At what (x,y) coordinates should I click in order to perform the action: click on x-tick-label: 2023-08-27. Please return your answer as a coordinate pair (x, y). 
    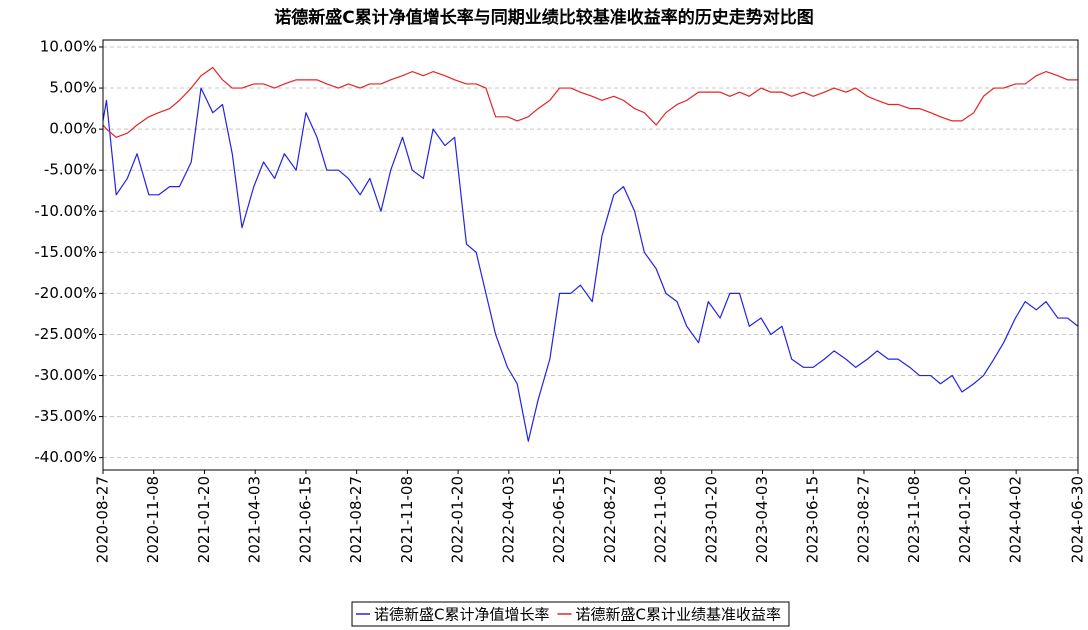
    Looking at the image, I should click on (863, 519).